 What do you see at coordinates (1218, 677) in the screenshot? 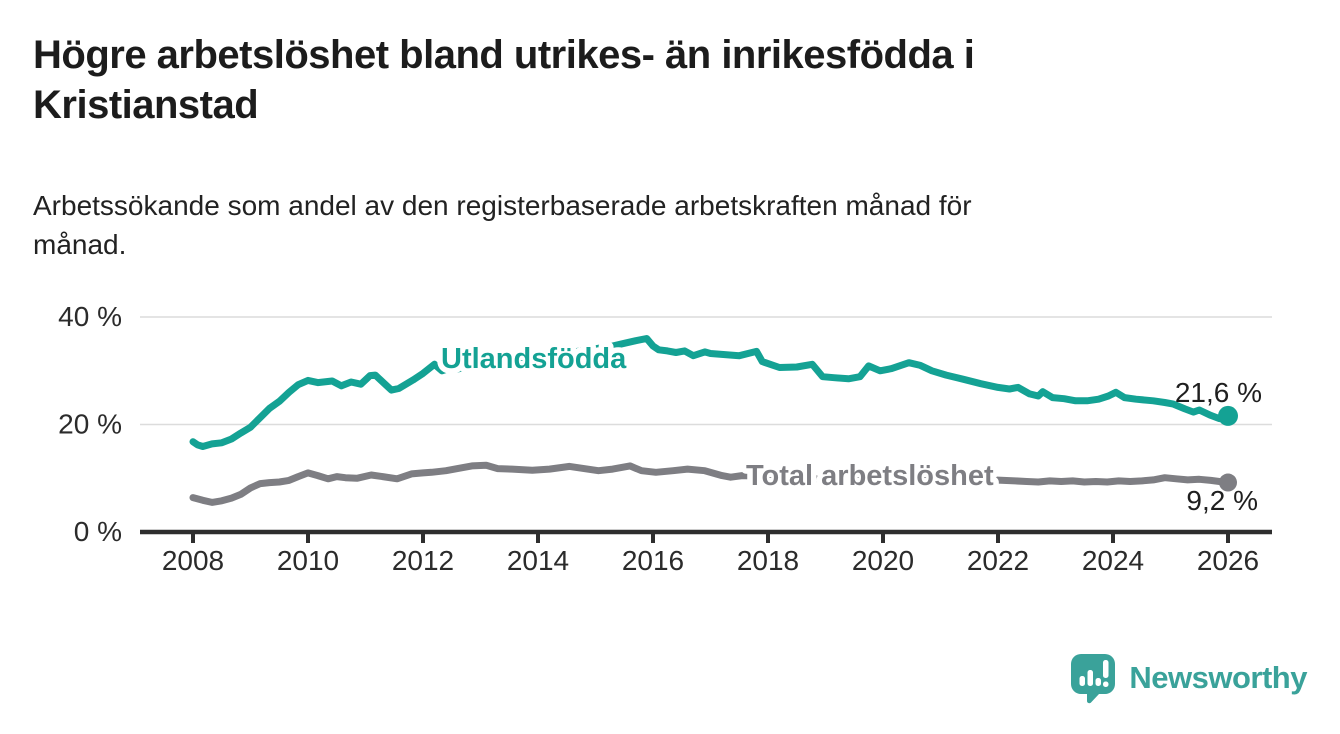
I see `newsworthy-logo-text: Newsworthy` at bounding box center [1218, 677].